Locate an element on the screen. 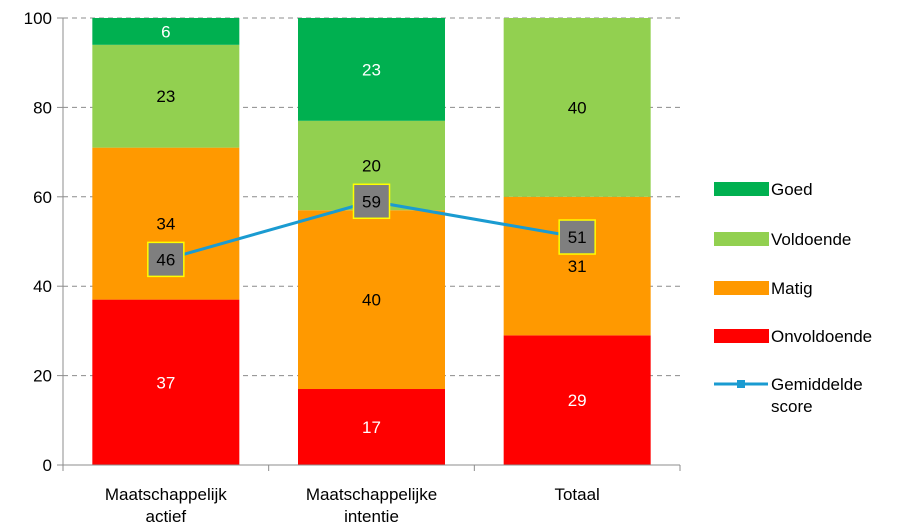  average-score-label: 59 is located at coordinates (371, 201).